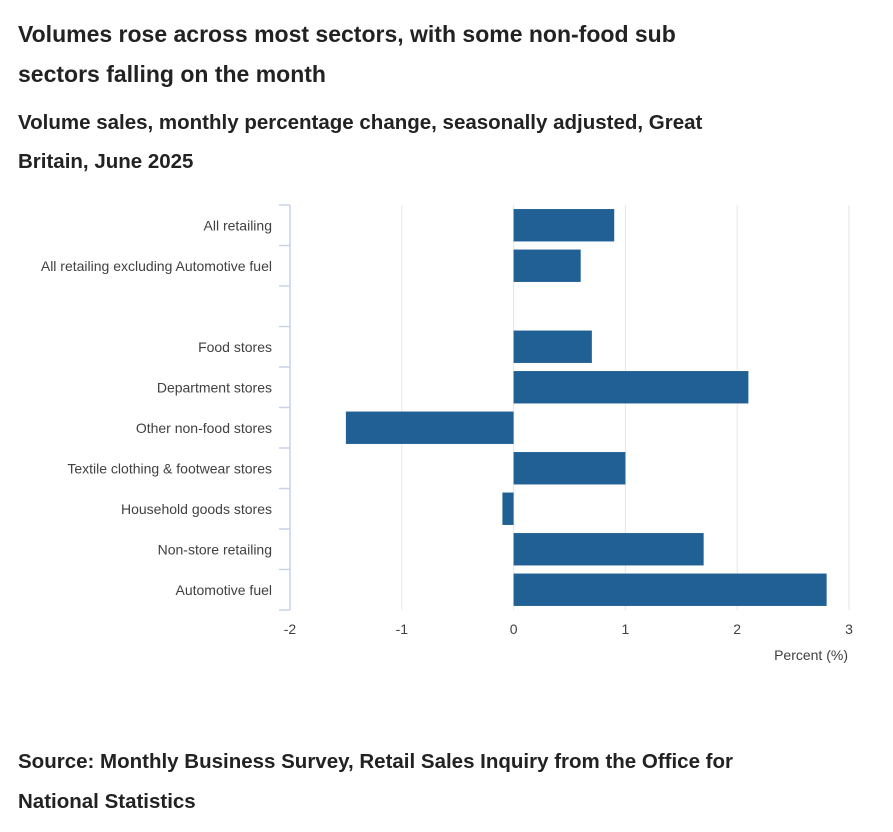 The height and width of the screenshot is (832, 893). What do you see at coordinates (514, 629) in the screenshot?
I see `x-tick-label: 0` at bounding box center [514, 629].